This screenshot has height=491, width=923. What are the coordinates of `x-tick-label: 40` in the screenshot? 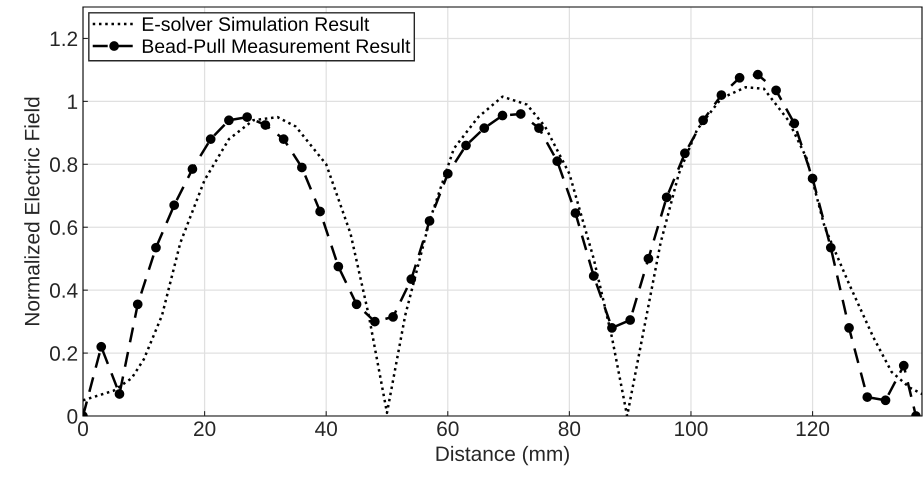 It's located at (326, 428).